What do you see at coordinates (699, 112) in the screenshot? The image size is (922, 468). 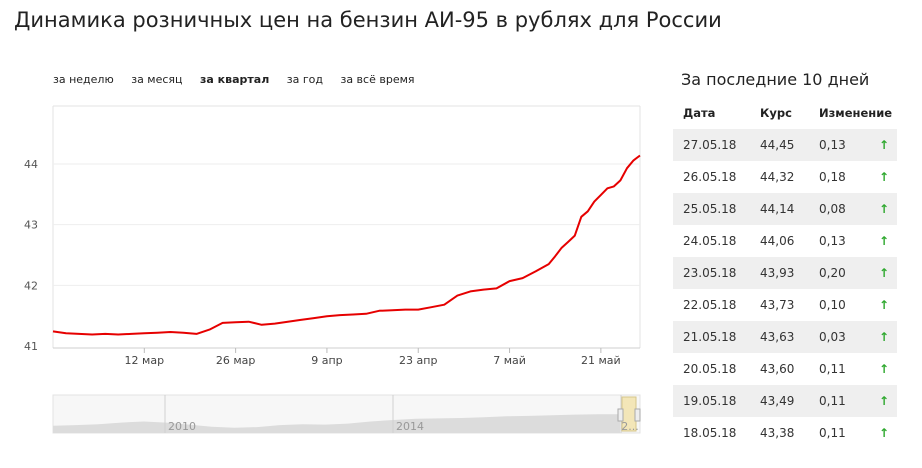 I see `header-date: Дата` at bounding box center [699, 112].